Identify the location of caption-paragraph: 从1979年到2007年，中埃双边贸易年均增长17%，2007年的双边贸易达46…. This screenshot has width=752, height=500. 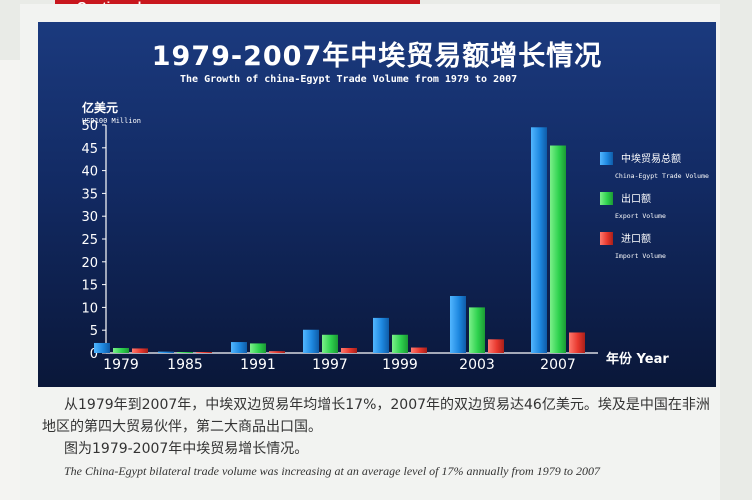
(376, 416).